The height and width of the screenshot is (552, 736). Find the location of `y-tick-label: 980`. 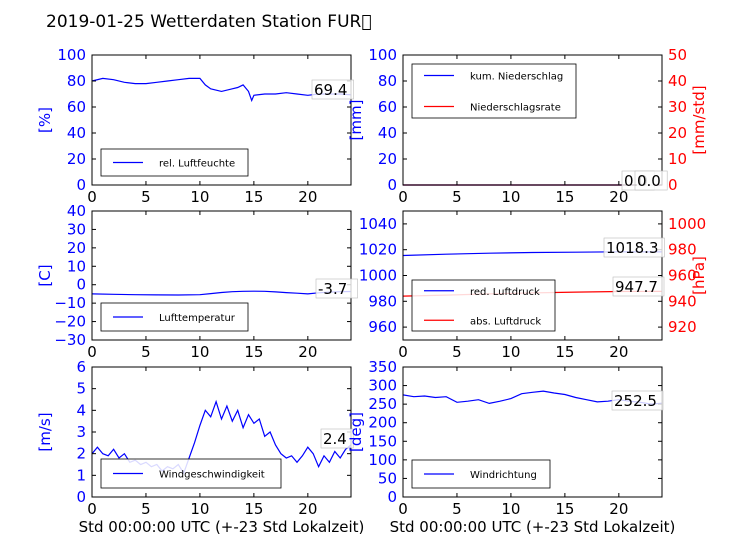

y-tick-label: 980 is located at coordinates (382, 301).